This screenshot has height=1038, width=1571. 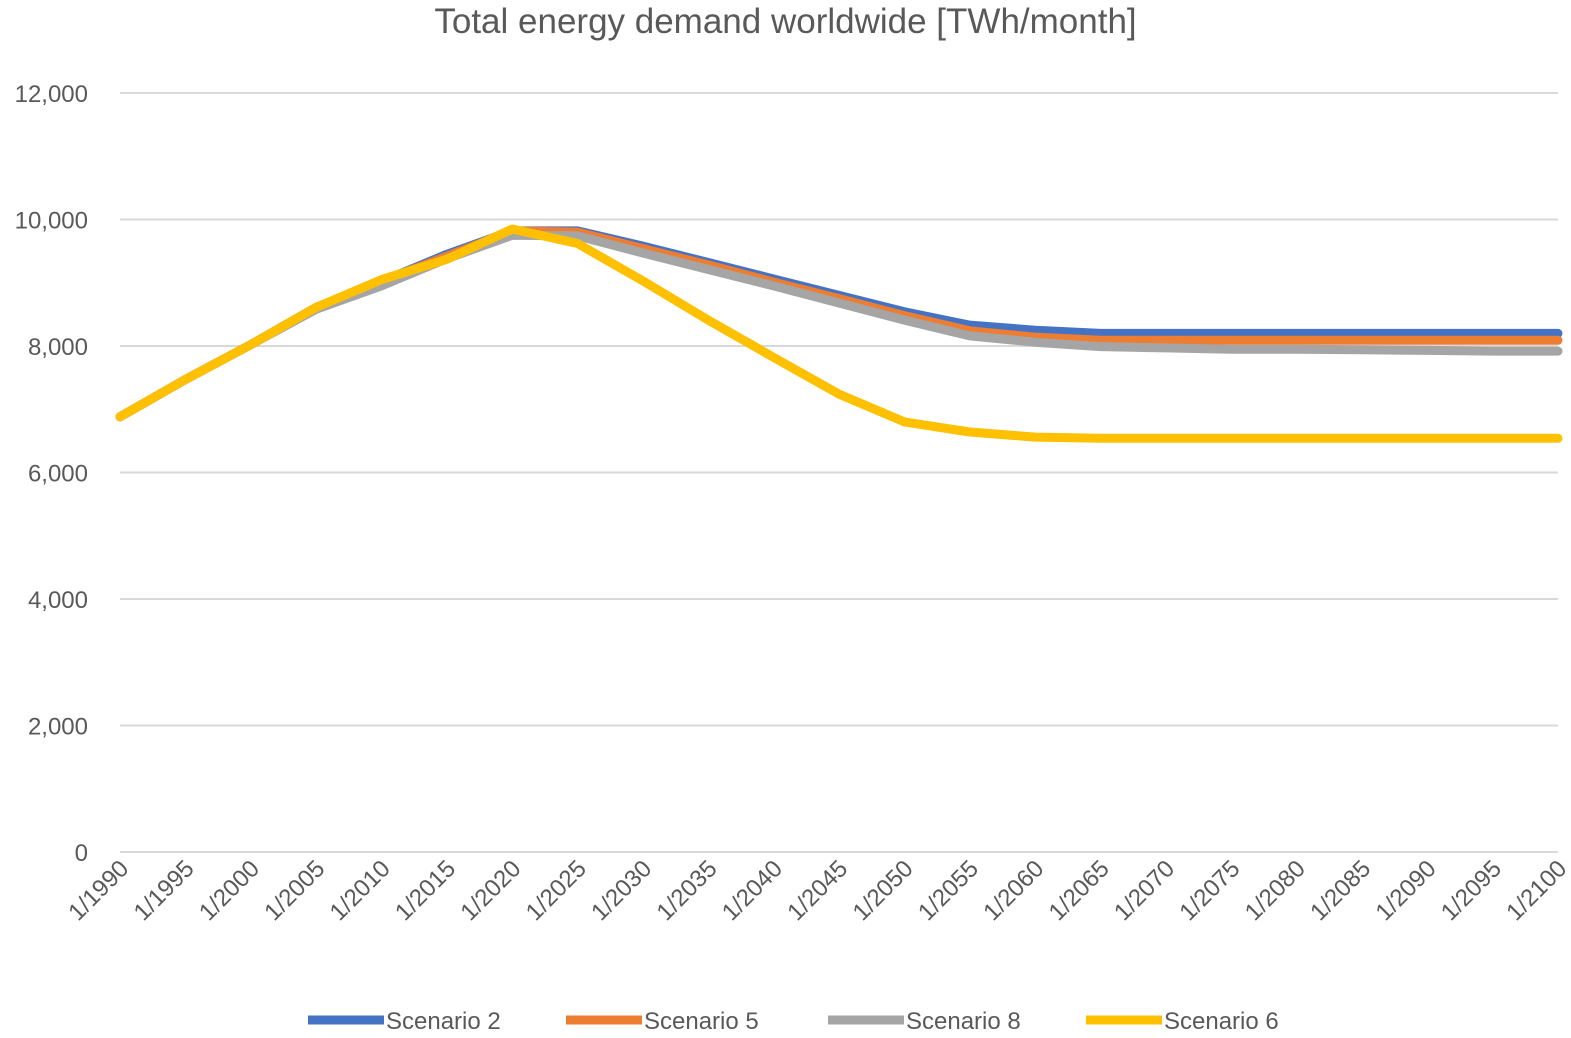 I want to click on x-tick-label: 1/2025, so click(x=556, y=890).